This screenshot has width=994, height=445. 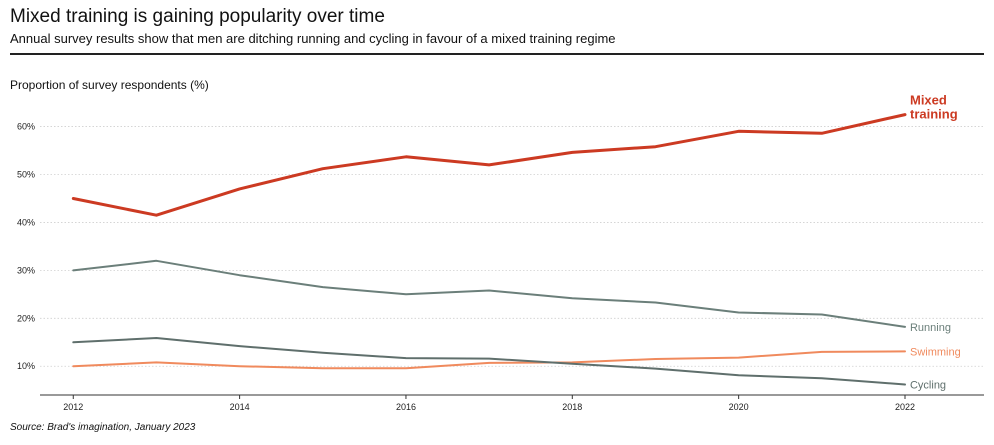 I want to click on series-line-cycling, so click(x=489, y=361).